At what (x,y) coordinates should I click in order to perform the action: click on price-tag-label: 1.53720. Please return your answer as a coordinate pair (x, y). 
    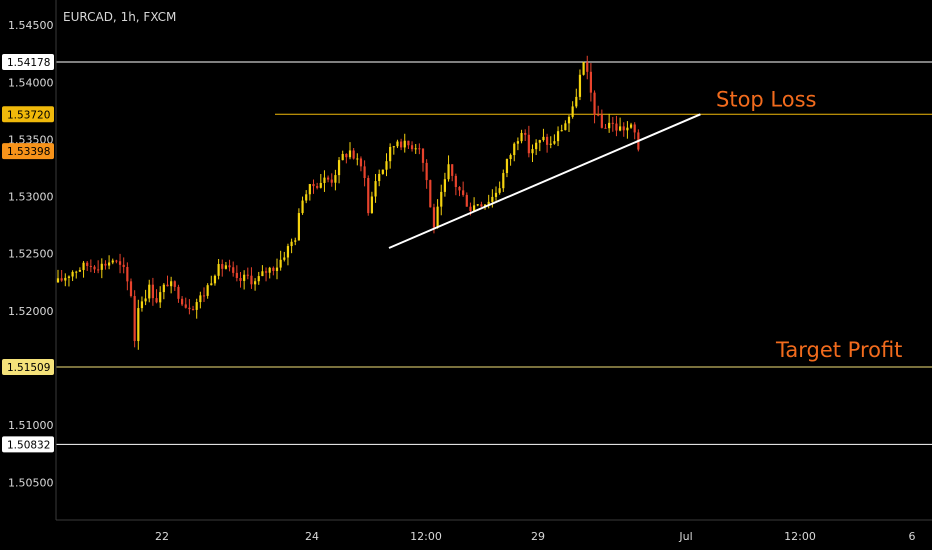
    Looking at the image, I should click on (28, 115).